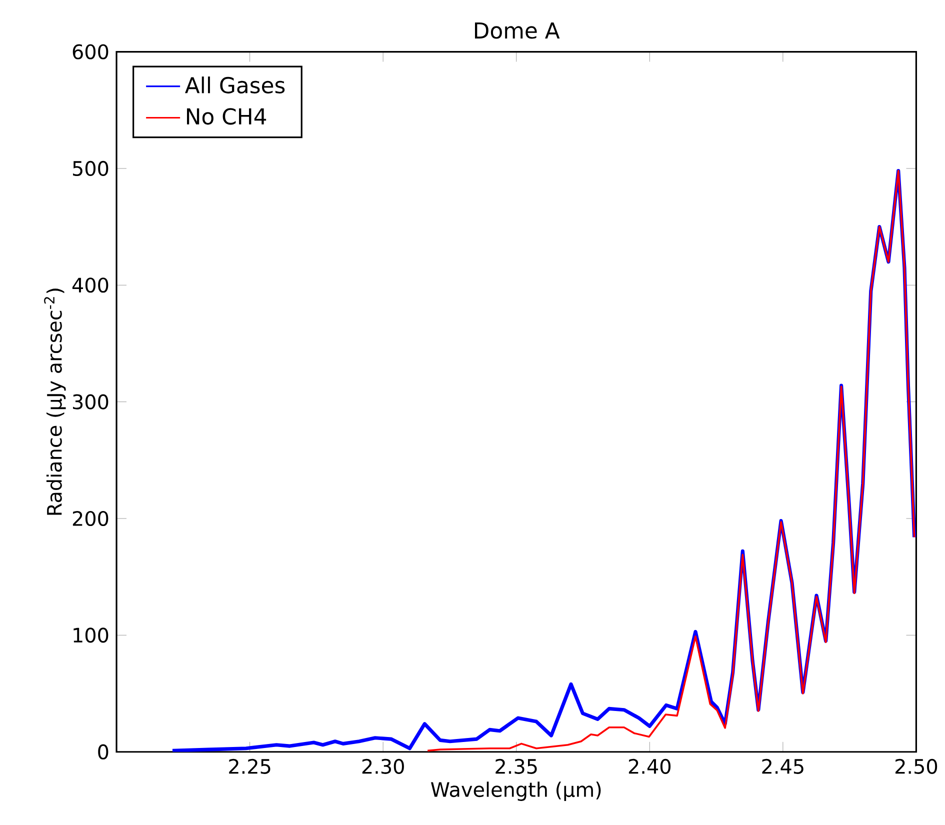 This screenshot has height=825, width=945. I want to click on y-tick-label: 200, so click(90, 518).